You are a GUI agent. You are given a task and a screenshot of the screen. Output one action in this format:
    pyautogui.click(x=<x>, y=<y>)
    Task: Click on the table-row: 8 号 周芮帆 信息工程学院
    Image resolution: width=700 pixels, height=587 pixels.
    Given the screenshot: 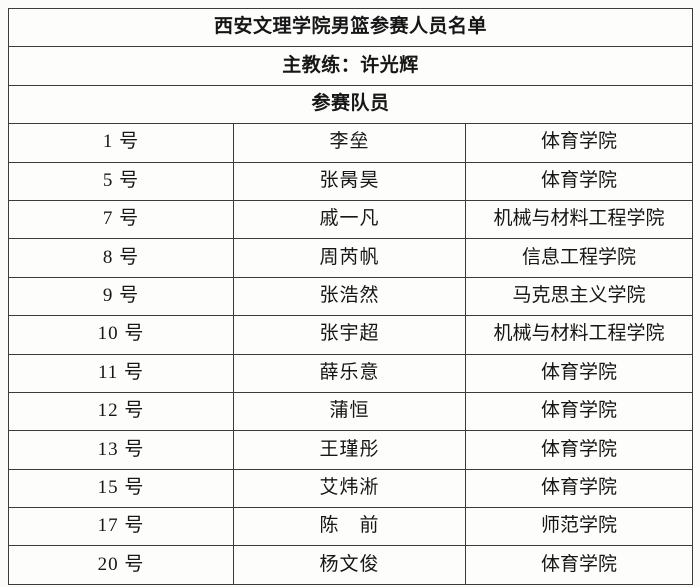 What is the action you would take?
    pyautogui.click(x=351, y=258)
    